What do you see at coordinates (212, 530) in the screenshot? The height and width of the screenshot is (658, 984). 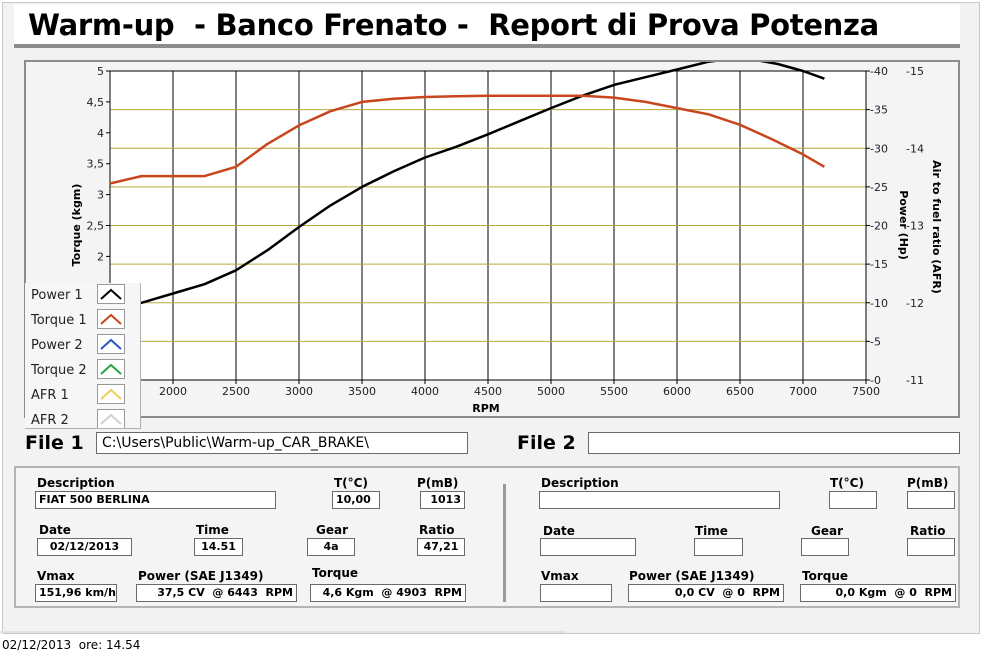 I see `t1-time-label: Time` at bounding box center [212, 530].